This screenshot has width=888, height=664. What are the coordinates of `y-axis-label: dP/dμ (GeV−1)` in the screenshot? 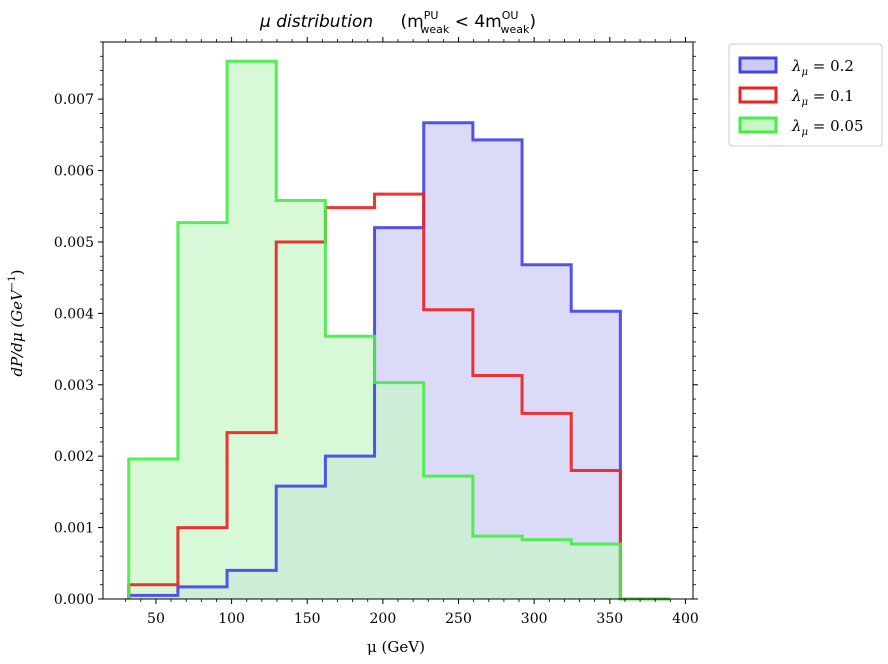 It's located at (16, 322).